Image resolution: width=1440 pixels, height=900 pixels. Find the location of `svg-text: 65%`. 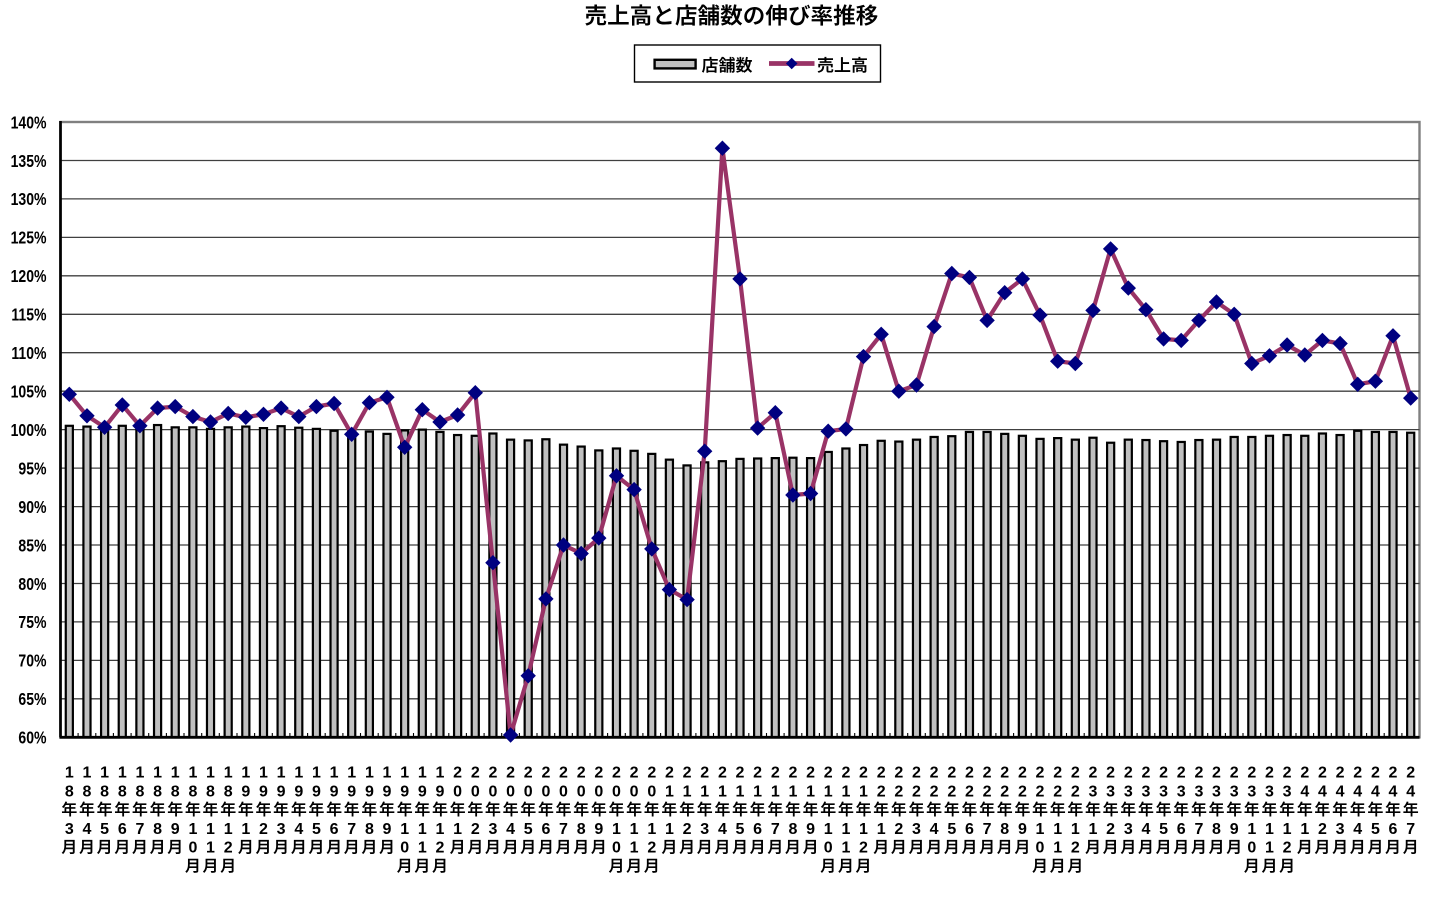

svg-text: 65% is located at coordinates (32, 699).